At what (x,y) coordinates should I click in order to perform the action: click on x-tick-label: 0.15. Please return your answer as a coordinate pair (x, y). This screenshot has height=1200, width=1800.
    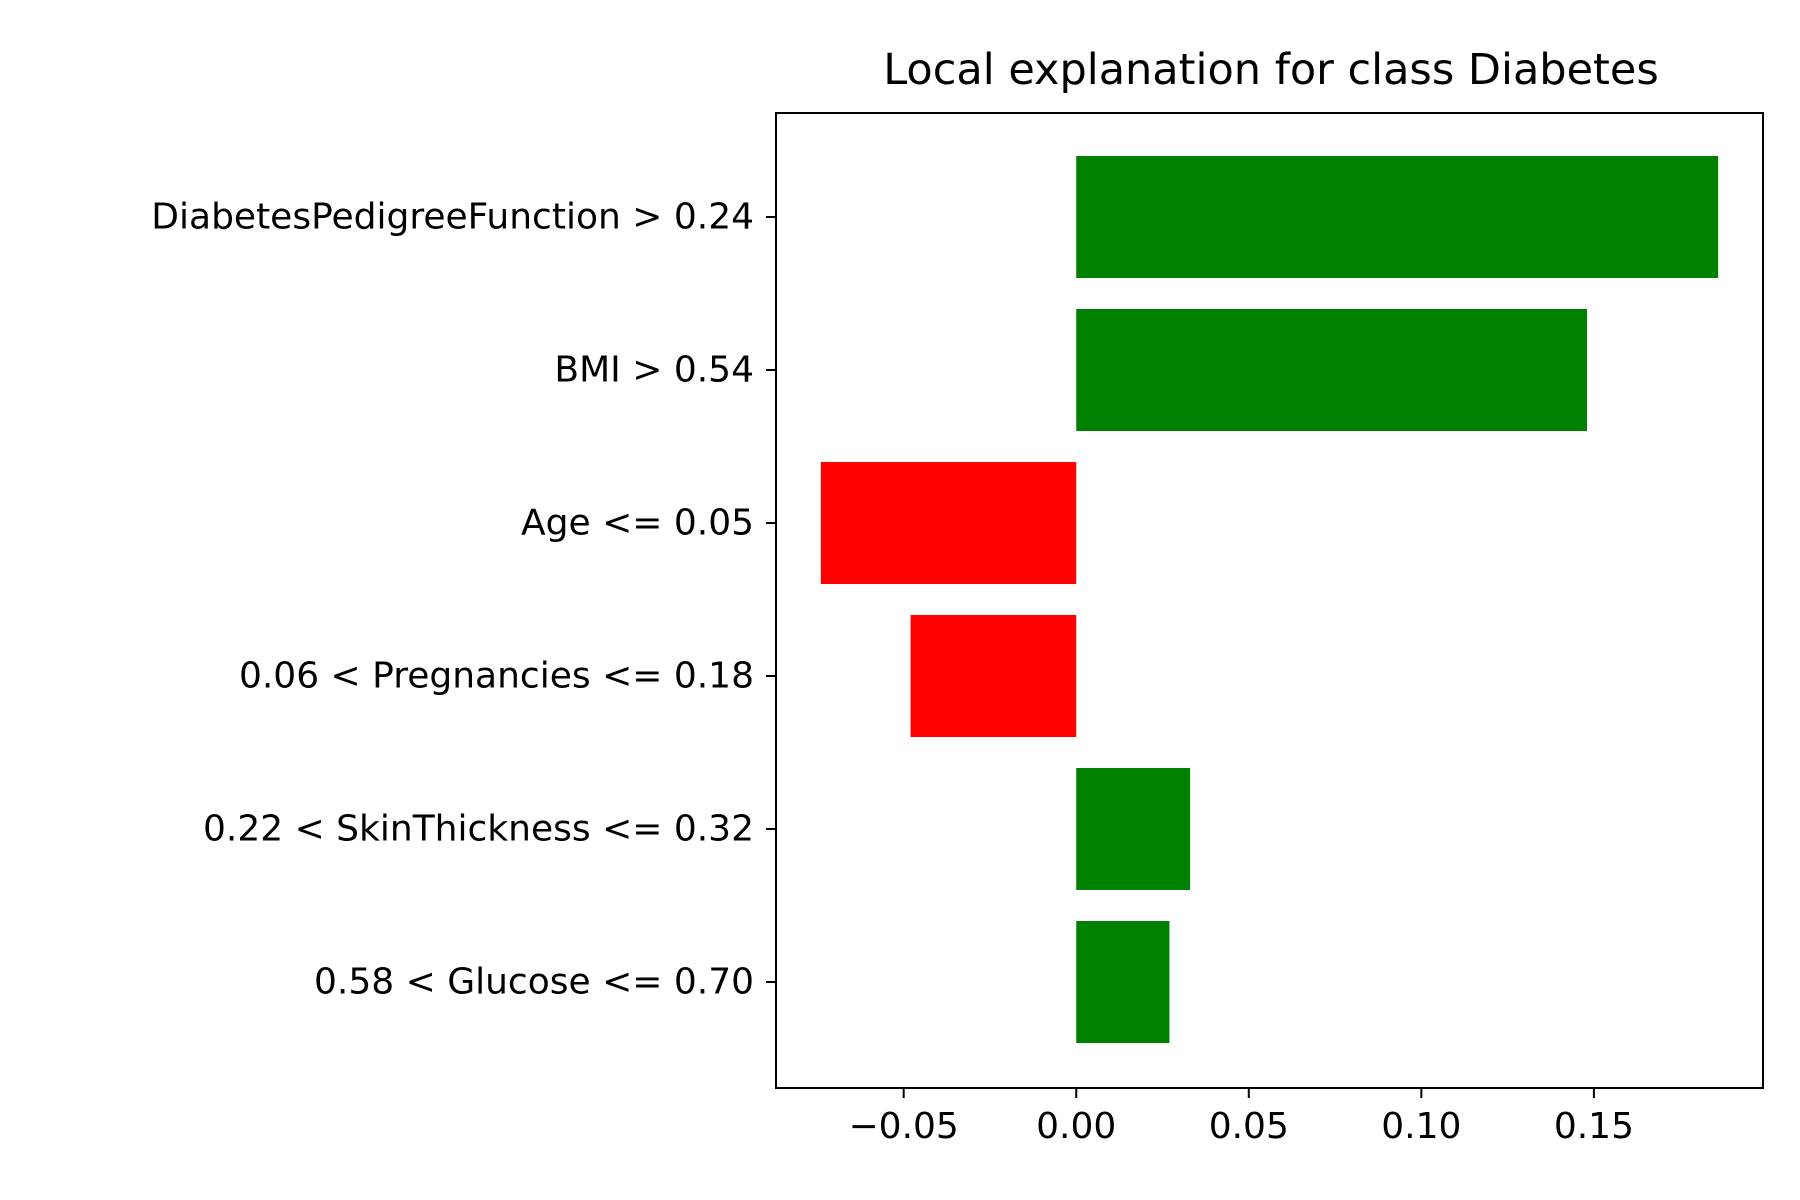
    Looking at the image, I should click on (1594, 1126).